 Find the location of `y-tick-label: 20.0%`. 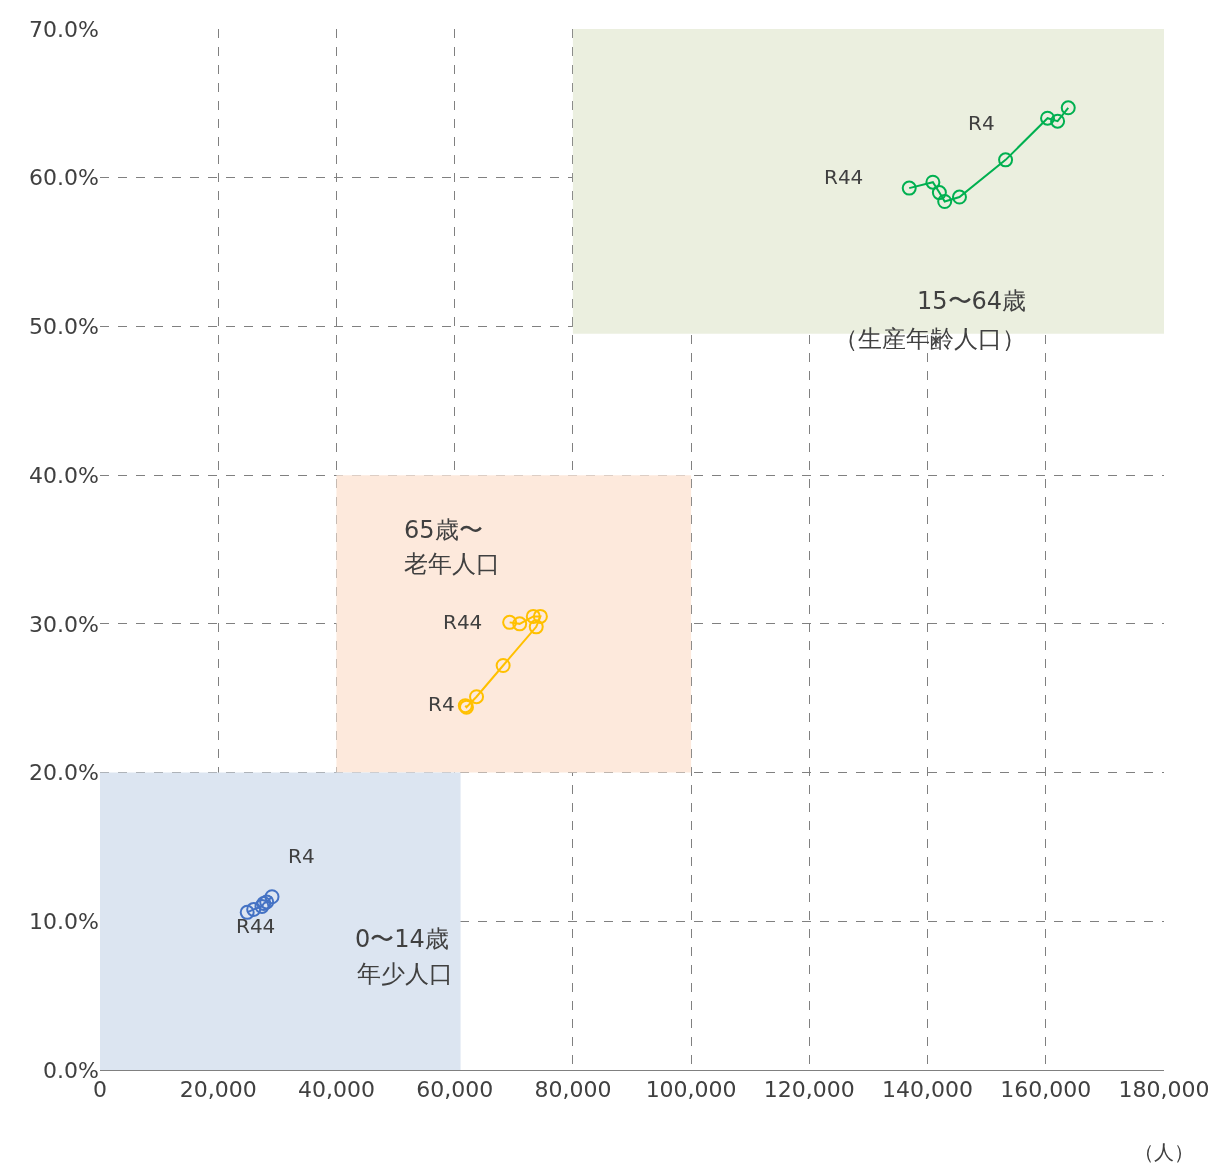

y-tick-label: 20.0% is located at coordinates (64, 773).